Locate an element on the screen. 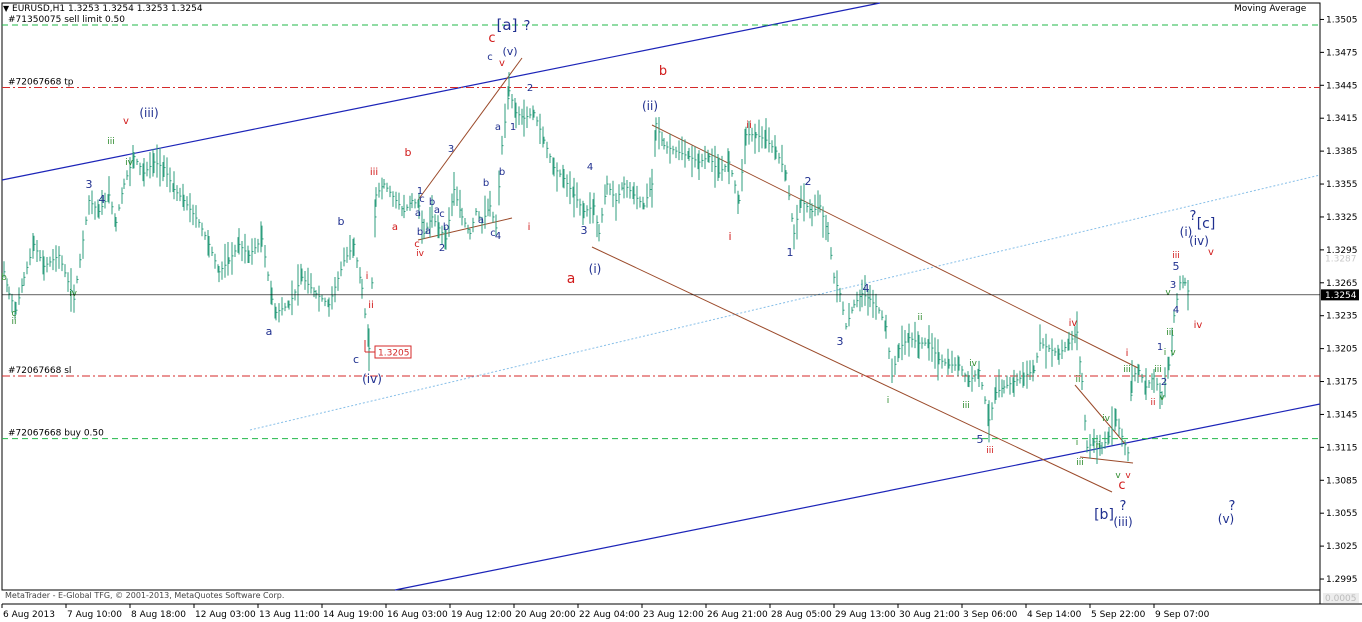 This screenshot has width=1362, height=622. price-tick-label: 1.3355 is located at coordinates (1342, 185).